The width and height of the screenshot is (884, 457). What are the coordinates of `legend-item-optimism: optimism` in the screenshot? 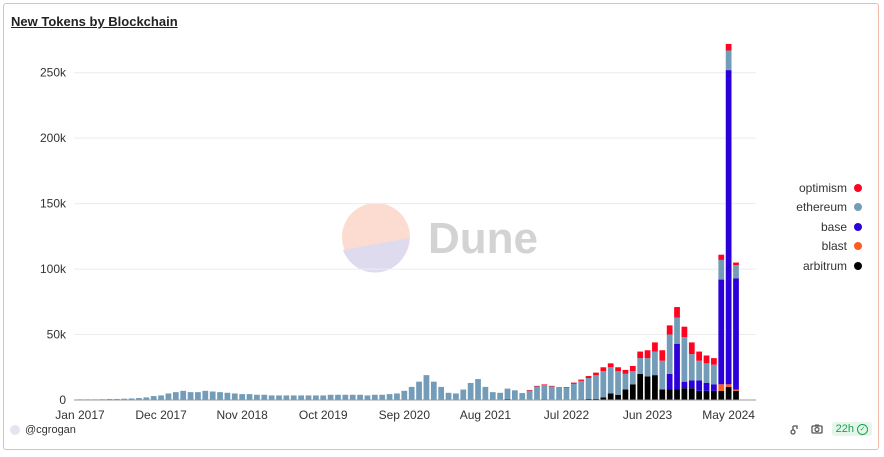 It's located at (819, 188).